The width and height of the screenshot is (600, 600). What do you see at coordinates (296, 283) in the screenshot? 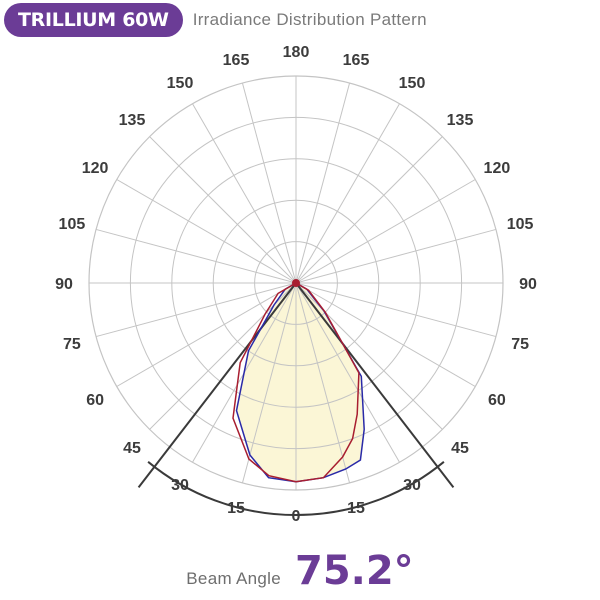
I see `center-point` at bounding box center [296, 283].